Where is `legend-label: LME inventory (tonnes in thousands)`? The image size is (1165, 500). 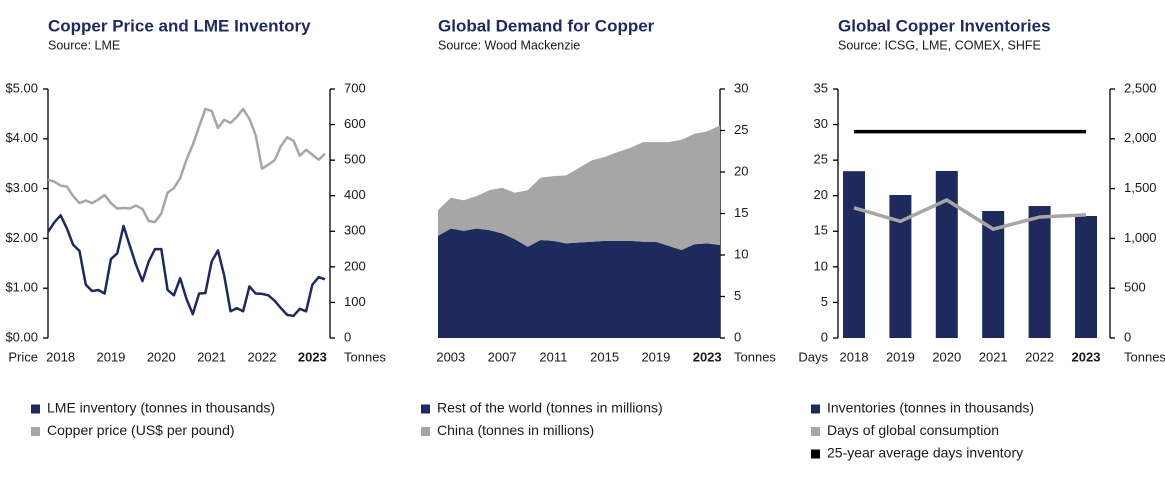
legend-label: LME inventory (tonnes in thousands) is located at coordinates (161, 408).